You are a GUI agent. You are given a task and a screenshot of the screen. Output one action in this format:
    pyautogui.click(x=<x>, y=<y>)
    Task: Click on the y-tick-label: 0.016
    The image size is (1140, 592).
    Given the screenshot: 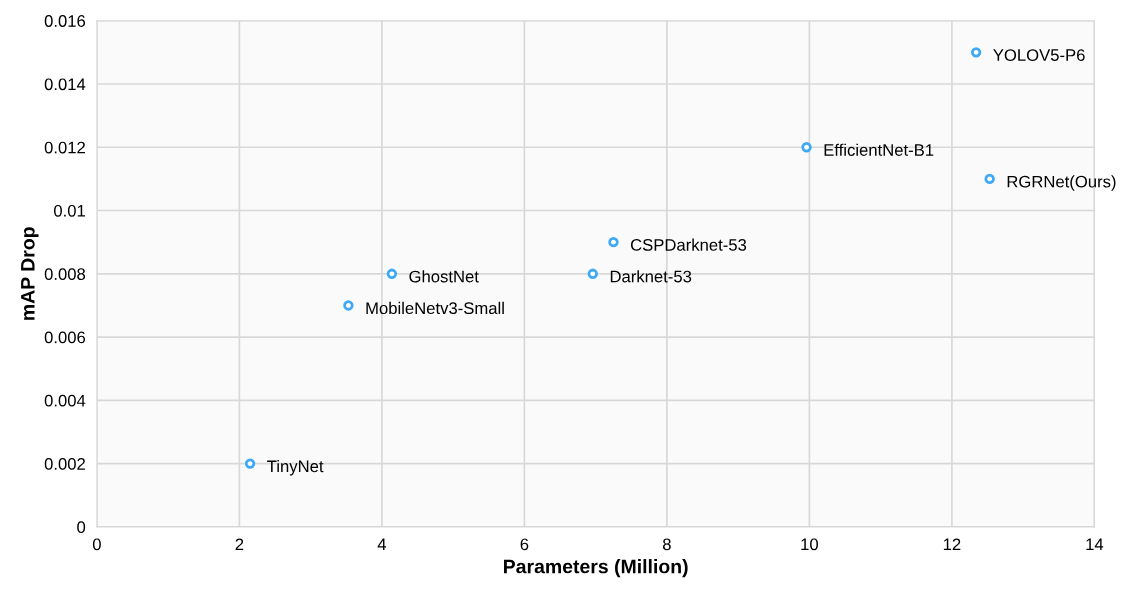 What is the action you would take?
    pyautogui.click(x=65, y=21)
    